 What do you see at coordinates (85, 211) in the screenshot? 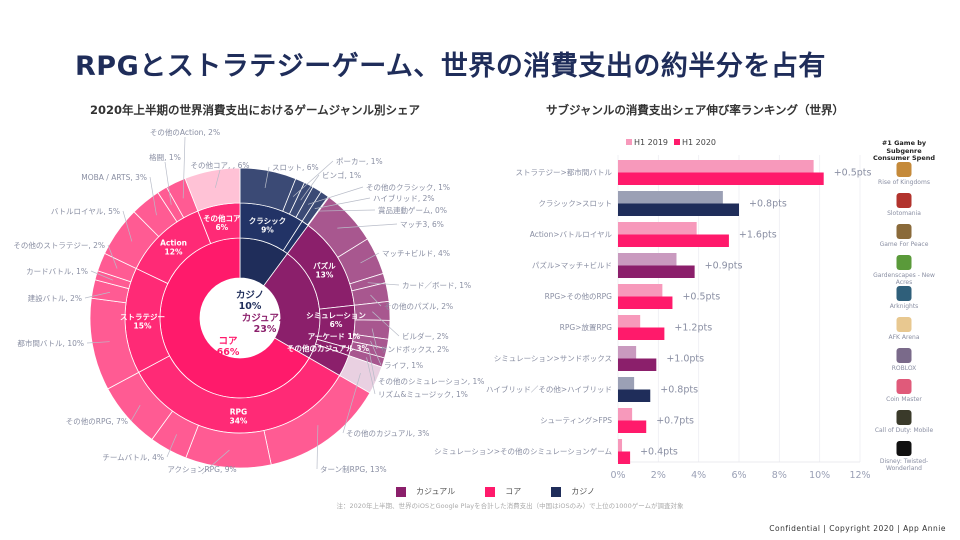
I see `segment-label: バトルロイヤル, 5%` at bounding box center [85, 211].